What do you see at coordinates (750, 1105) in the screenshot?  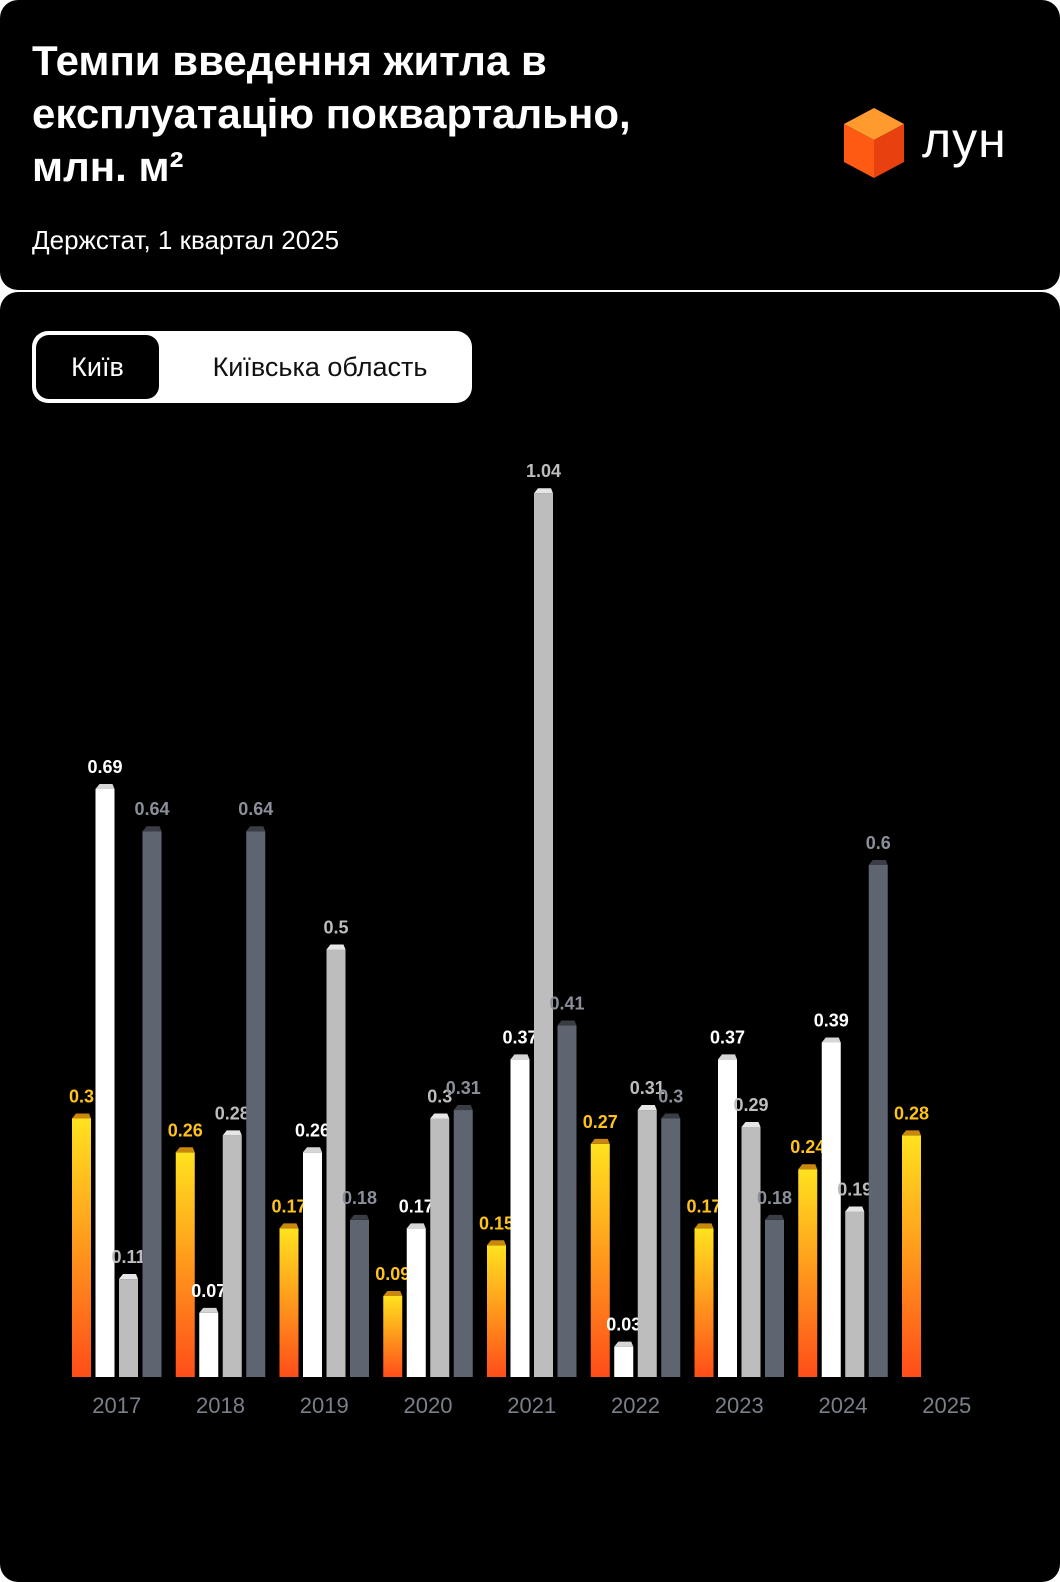 I see `data-label-2023-s3: 0.29` at bounding box center [750, 1105].